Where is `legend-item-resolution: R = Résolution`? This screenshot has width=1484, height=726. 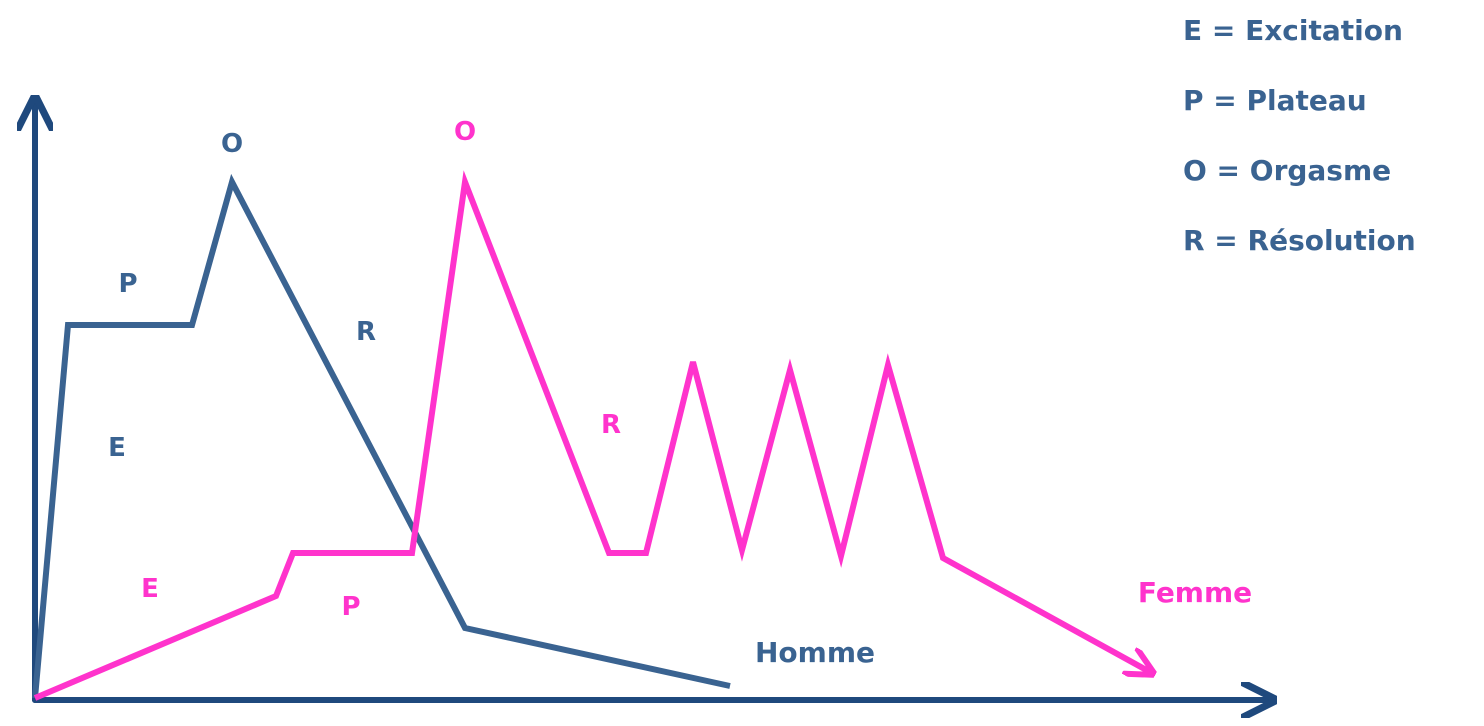
legend-item-resolution: R = Résolution is located at coordinates (1299, 240).